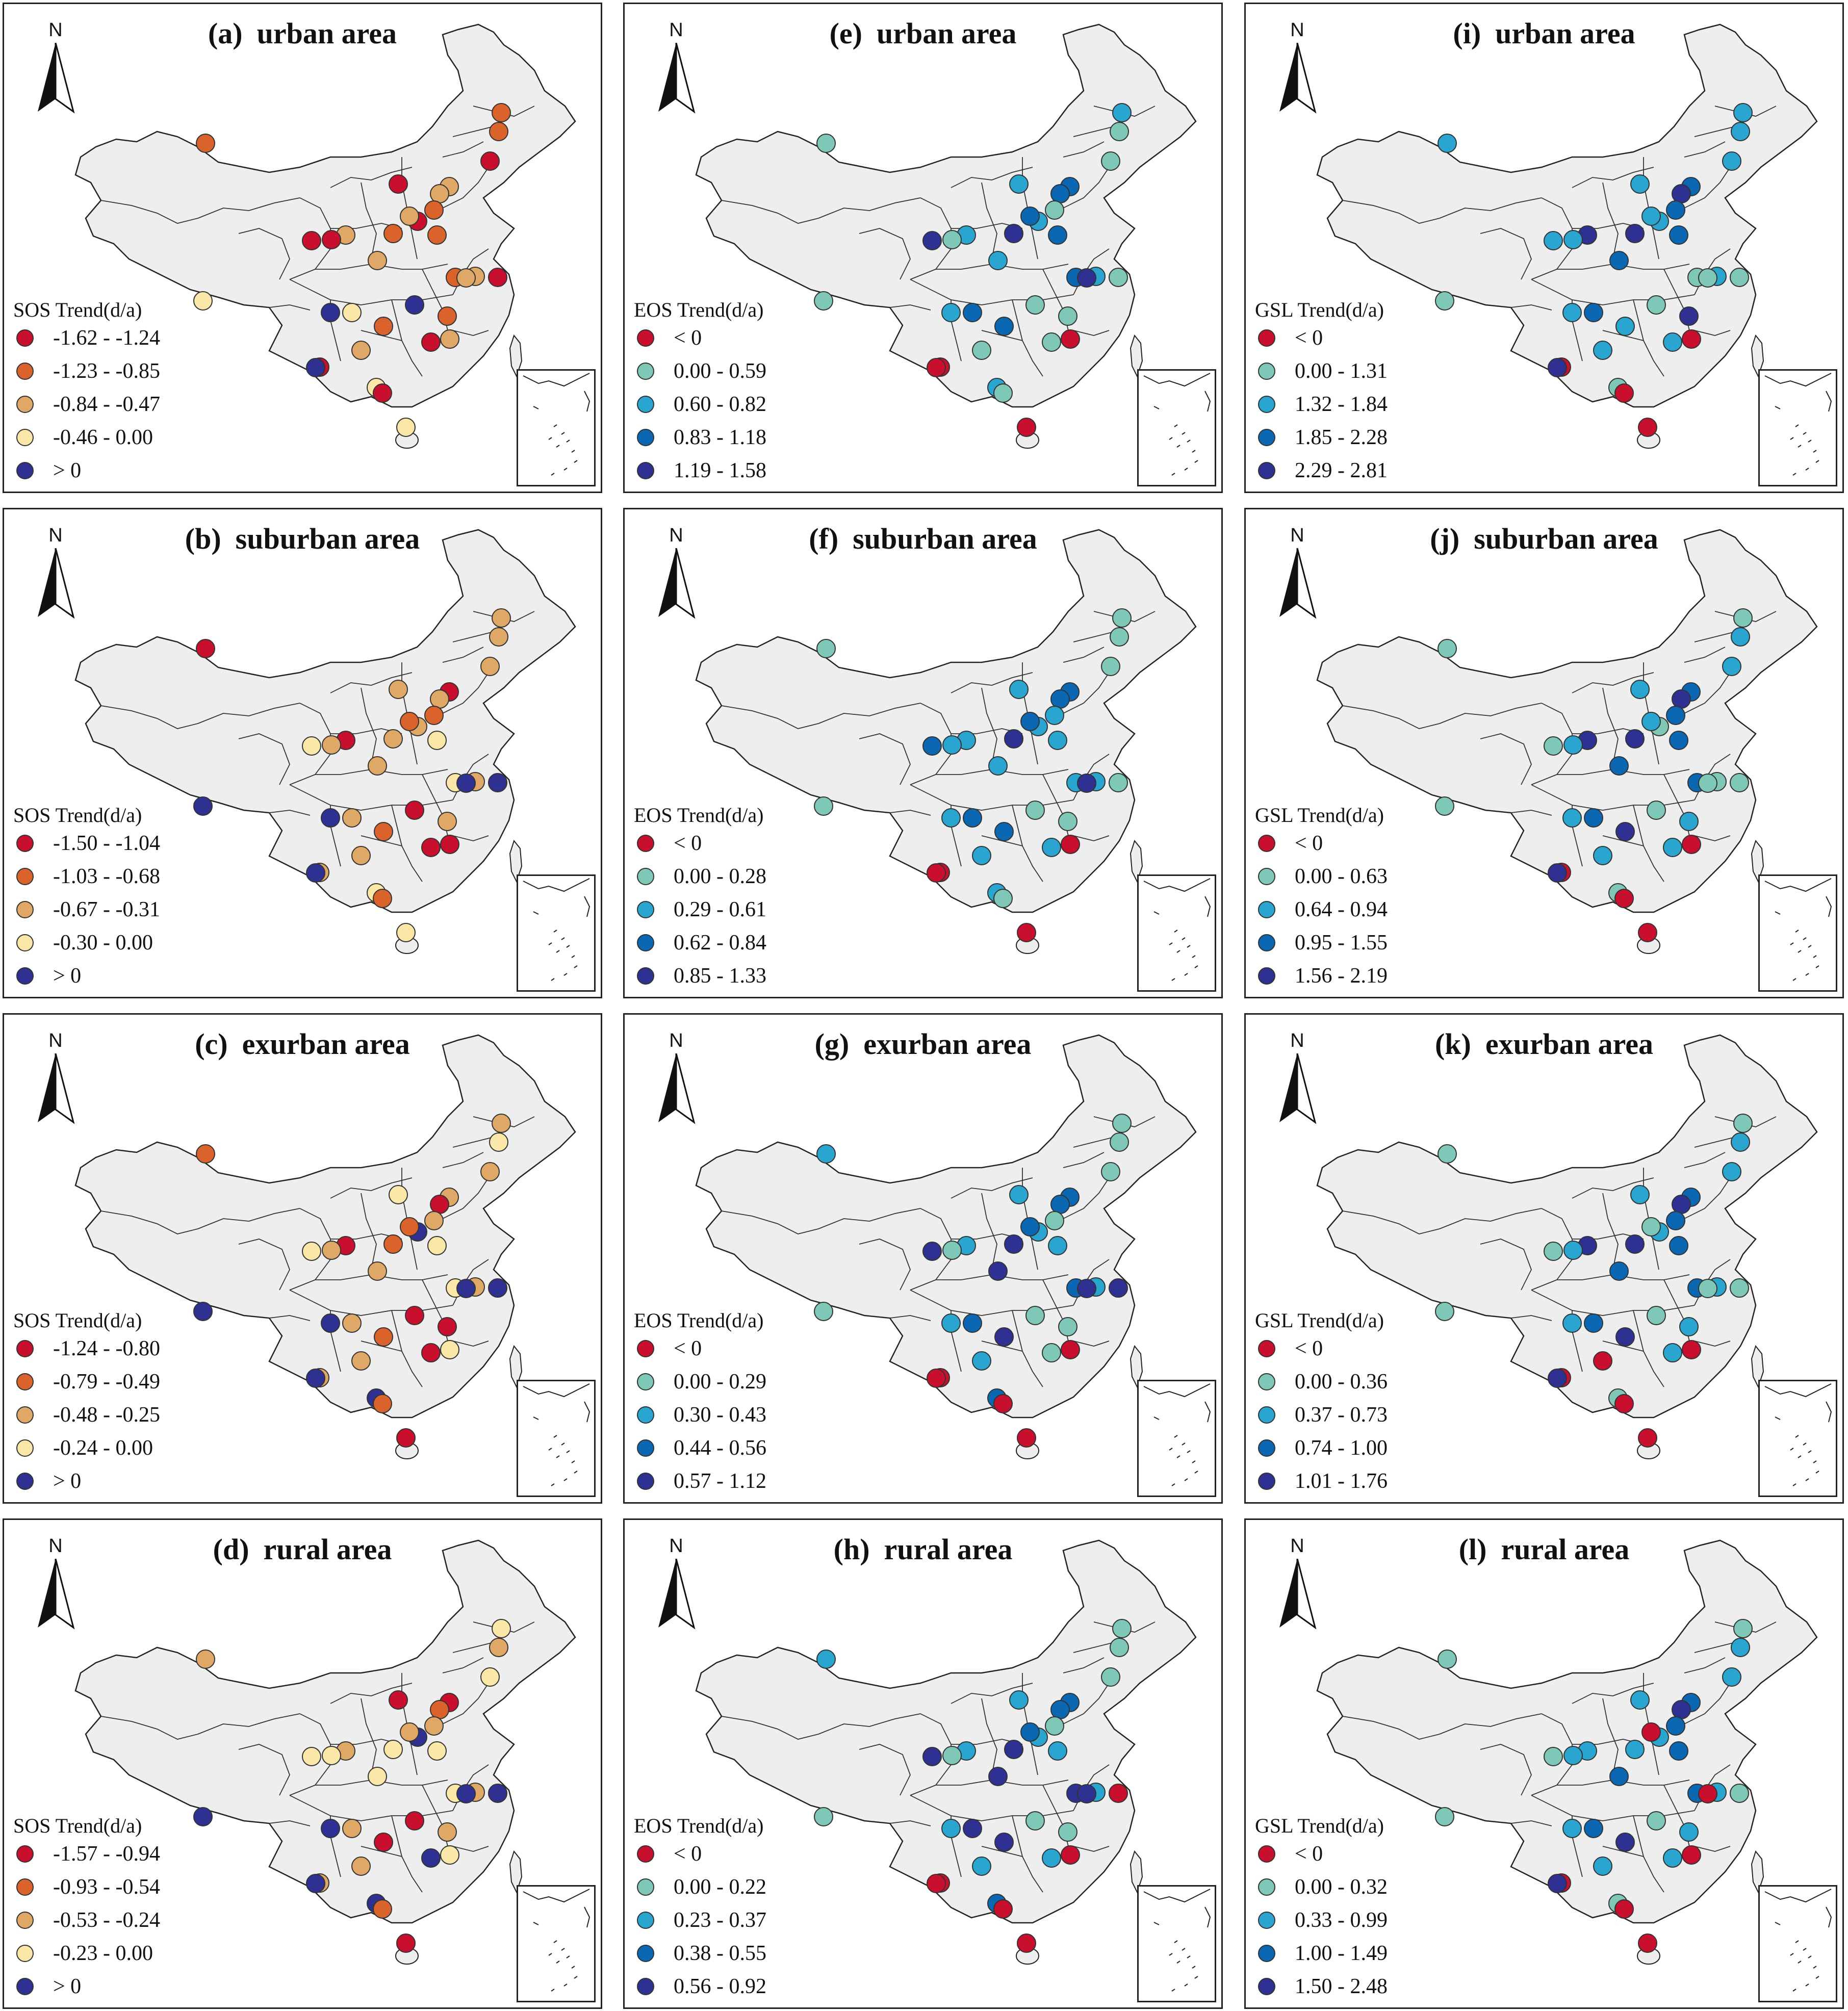  Describe the element at coordinates (1320, 470) in the screenshot. I see `legend-item: 2.29 - 2.81` at that location.